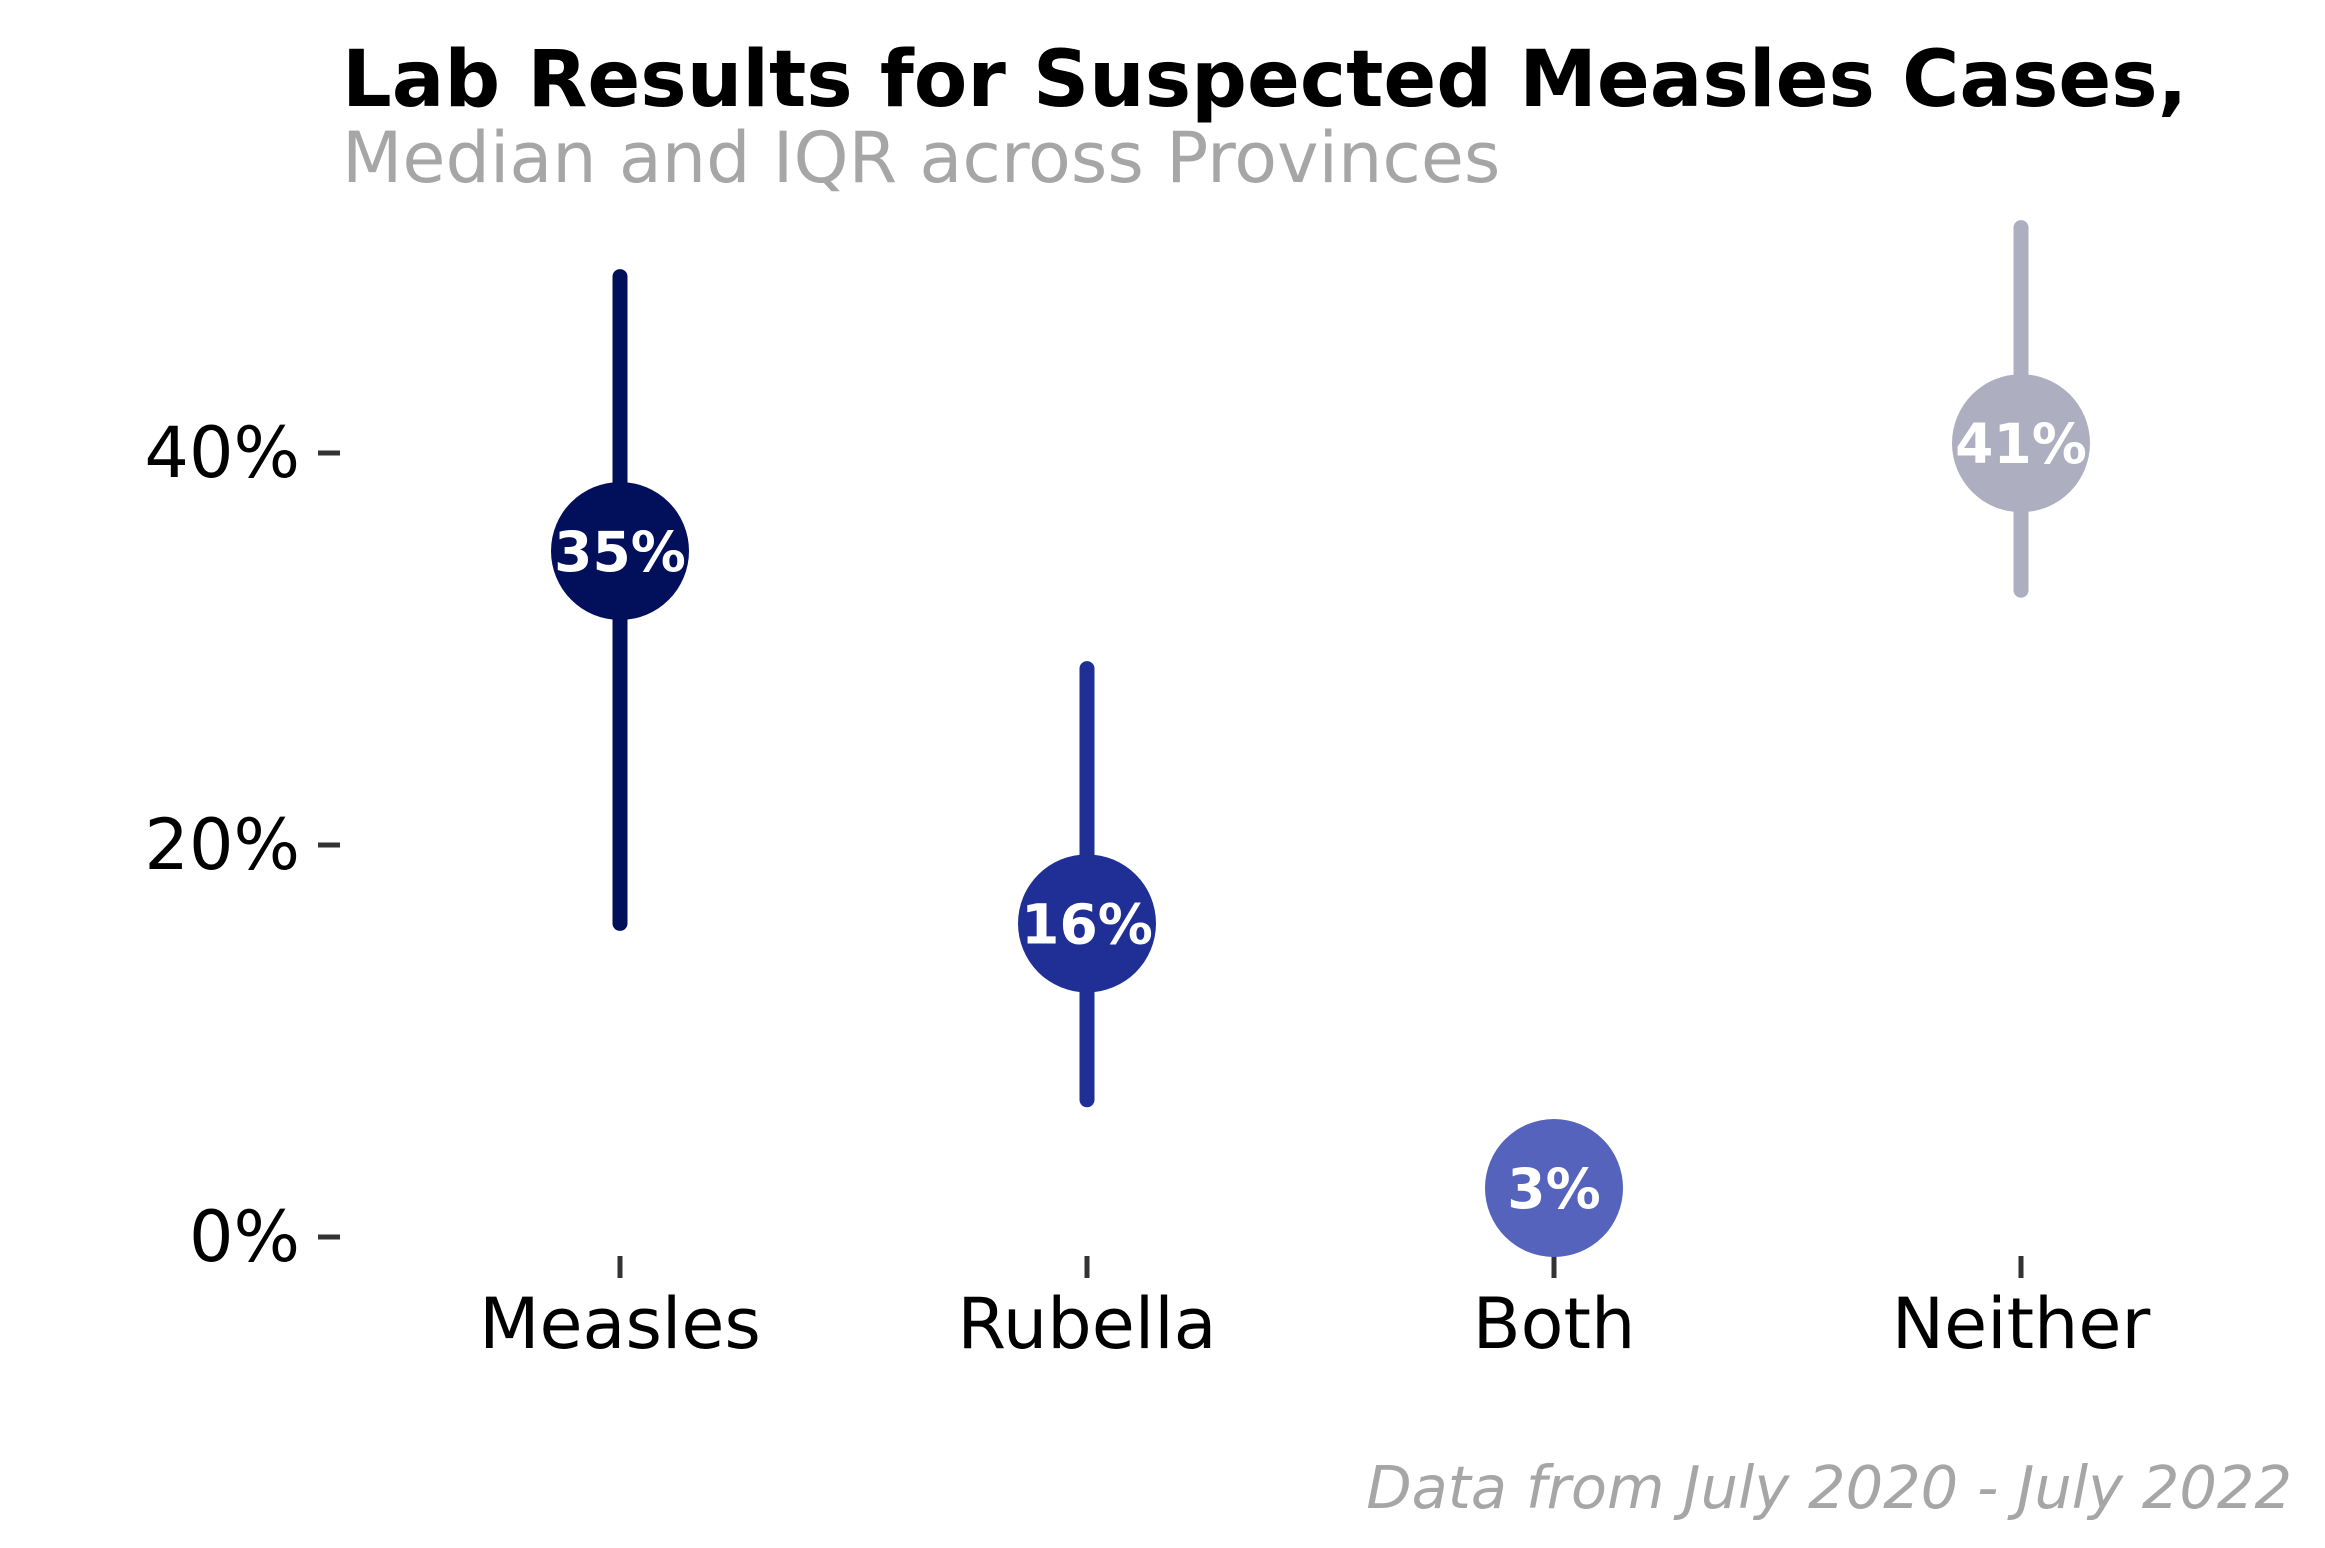 The width and height of the screenshot is (2325, 1548). What do you see at coordinates (222, 845) in the screenshot?
I see `y-tick-label: 20%` at bounding box center [222, 845].